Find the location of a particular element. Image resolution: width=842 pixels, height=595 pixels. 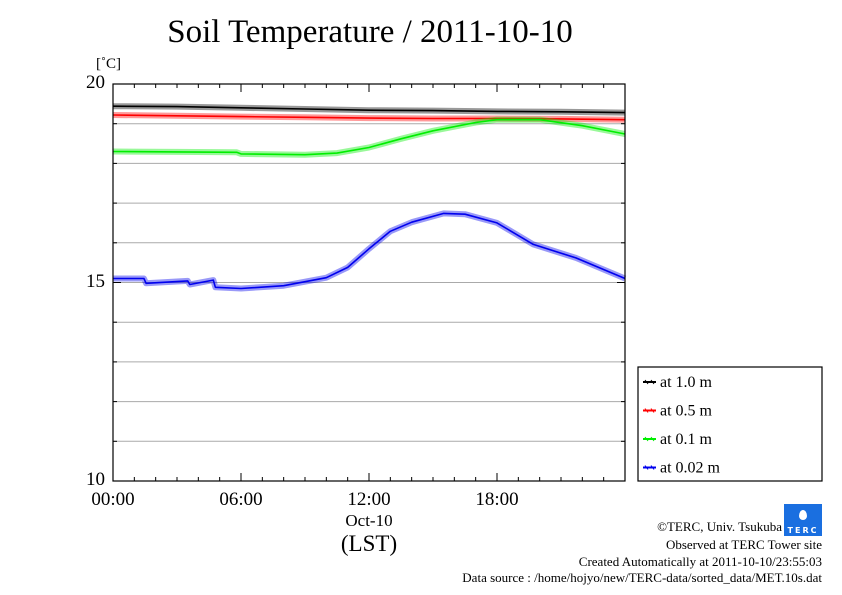

legend-label: at 0.1 m is located at coordinates (686, 439).